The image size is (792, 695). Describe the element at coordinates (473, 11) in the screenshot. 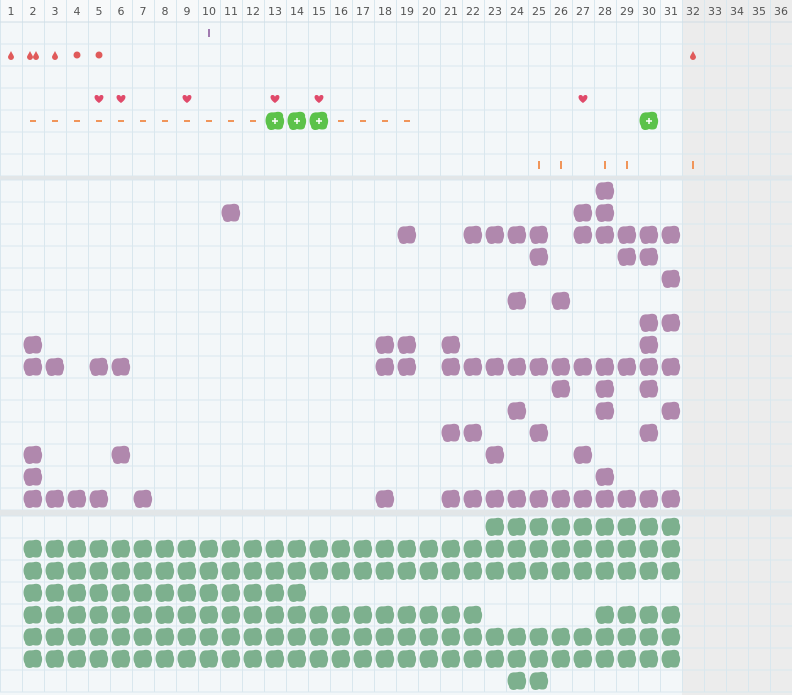

I see `column-number: 22` at that location.